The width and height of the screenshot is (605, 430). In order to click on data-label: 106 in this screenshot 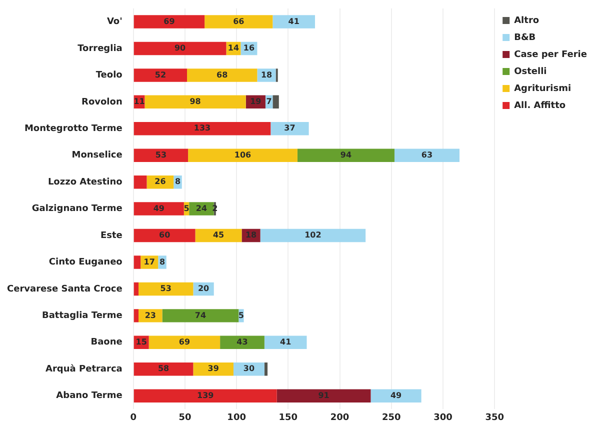, I will do `click(243, 155)`.